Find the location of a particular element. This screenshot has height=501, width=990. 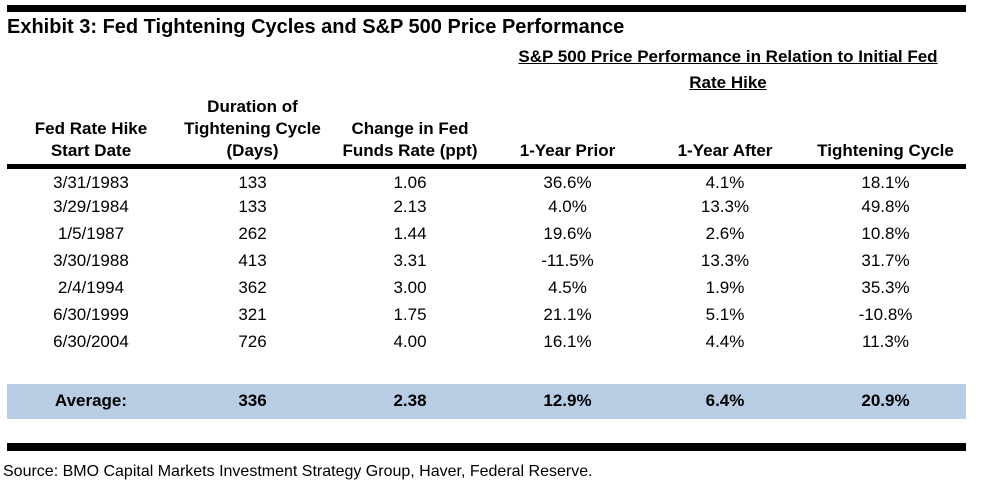

table-cell: 35.3% is located at coordinates (885, 287).